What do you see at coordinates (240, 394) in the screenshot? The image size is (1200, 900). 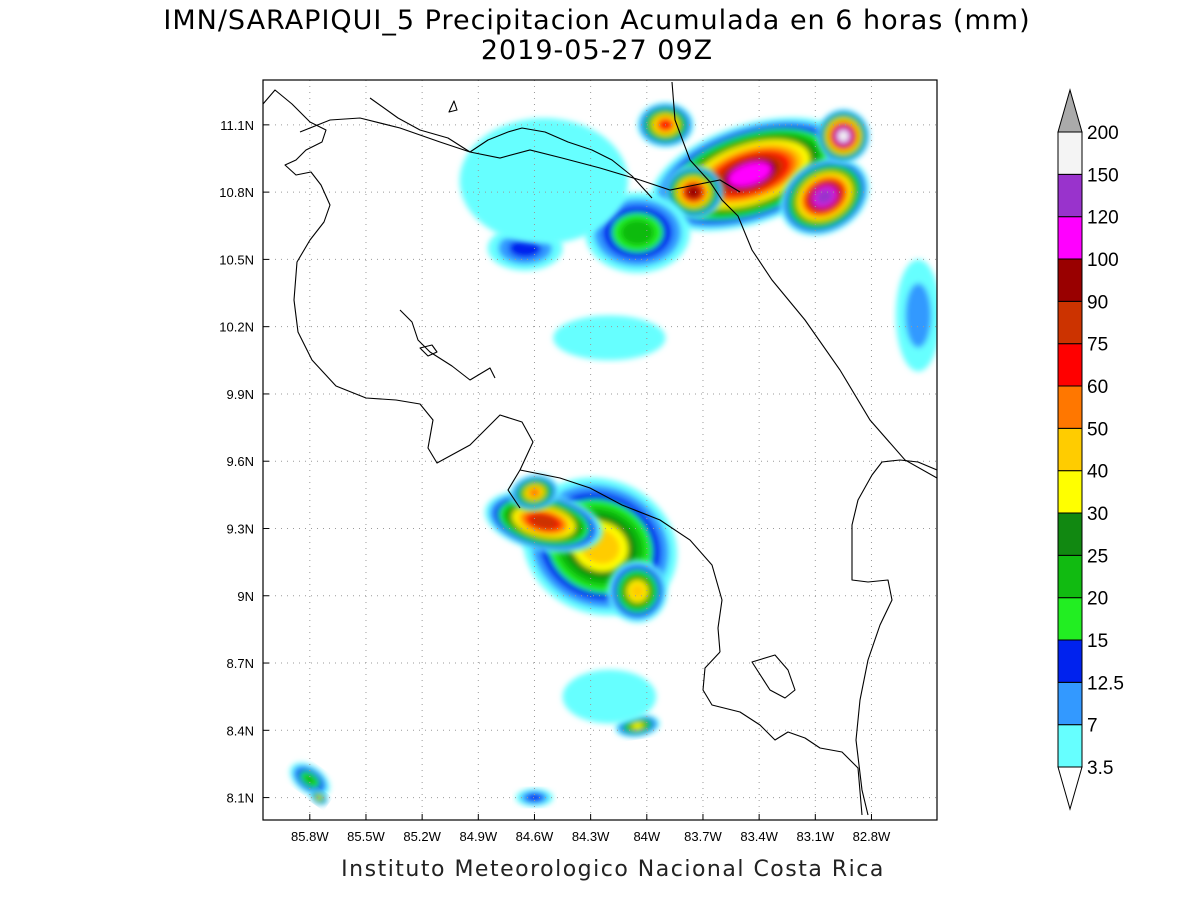 I see `y-tick-label: 9.9N` at bounding box center [240, 394].